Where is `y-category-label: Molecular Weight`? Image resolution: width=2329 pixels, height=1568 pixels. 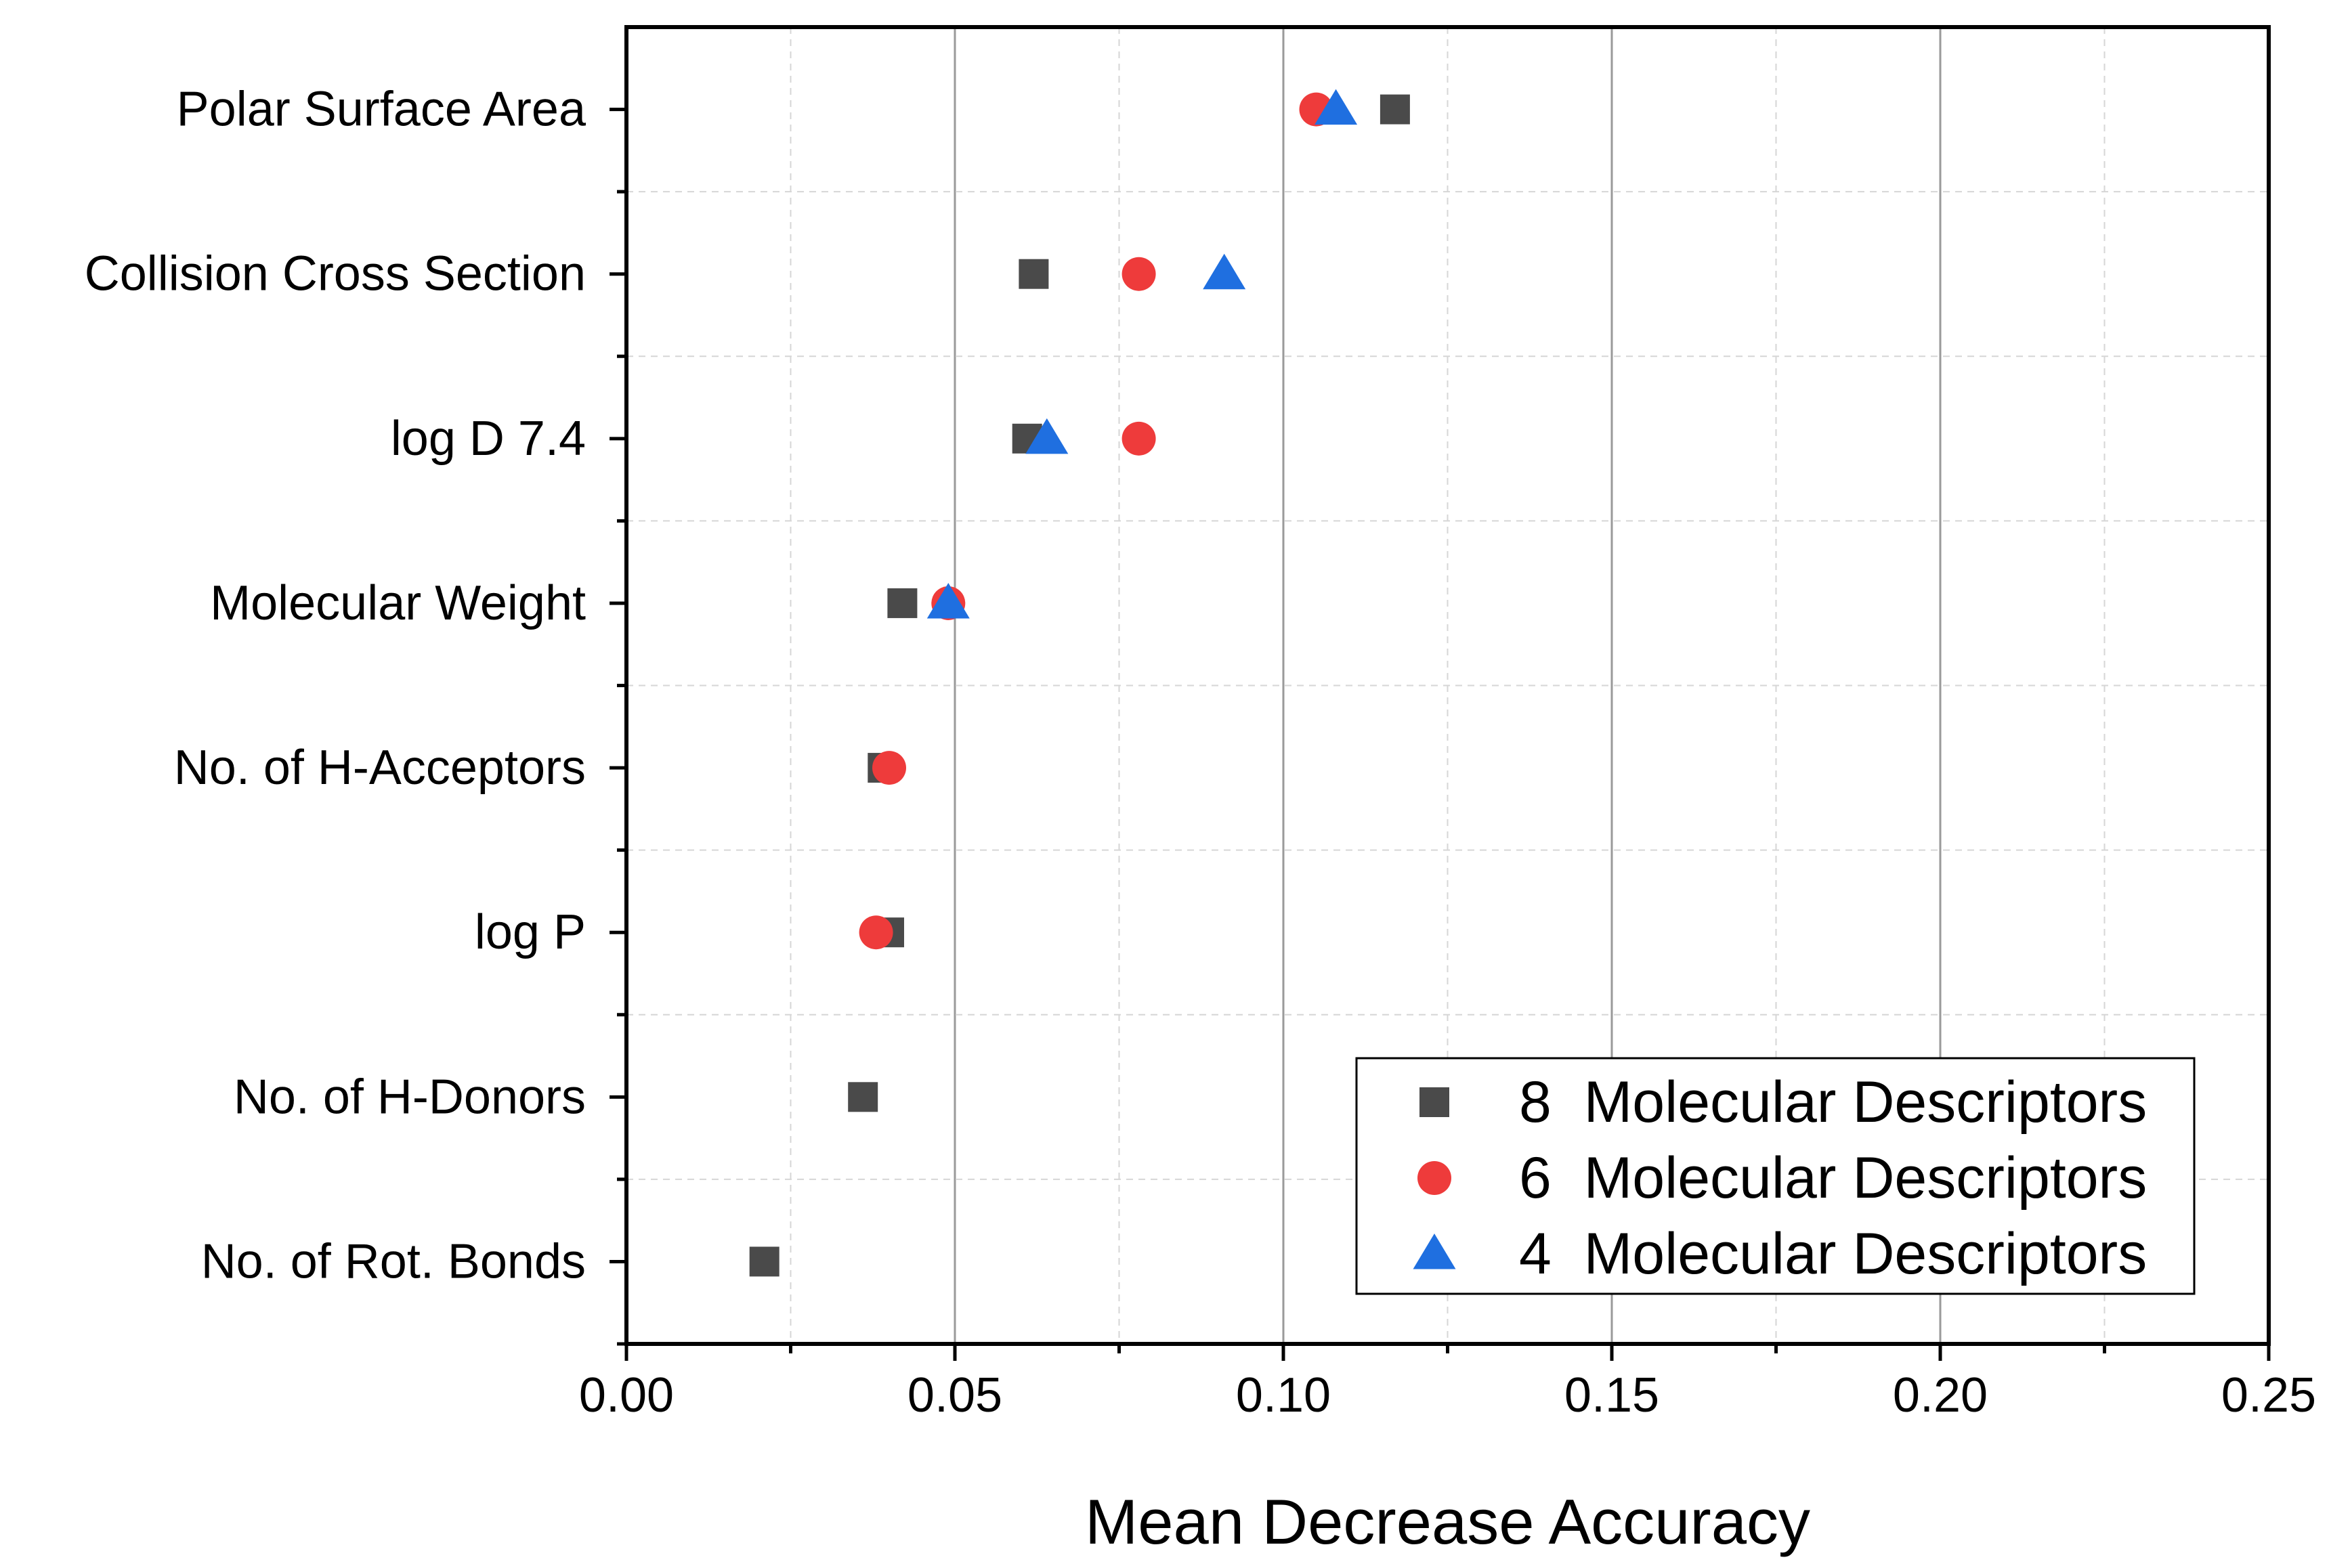
y-category-label: Molecular Weight is located at coordinates (398, 603).